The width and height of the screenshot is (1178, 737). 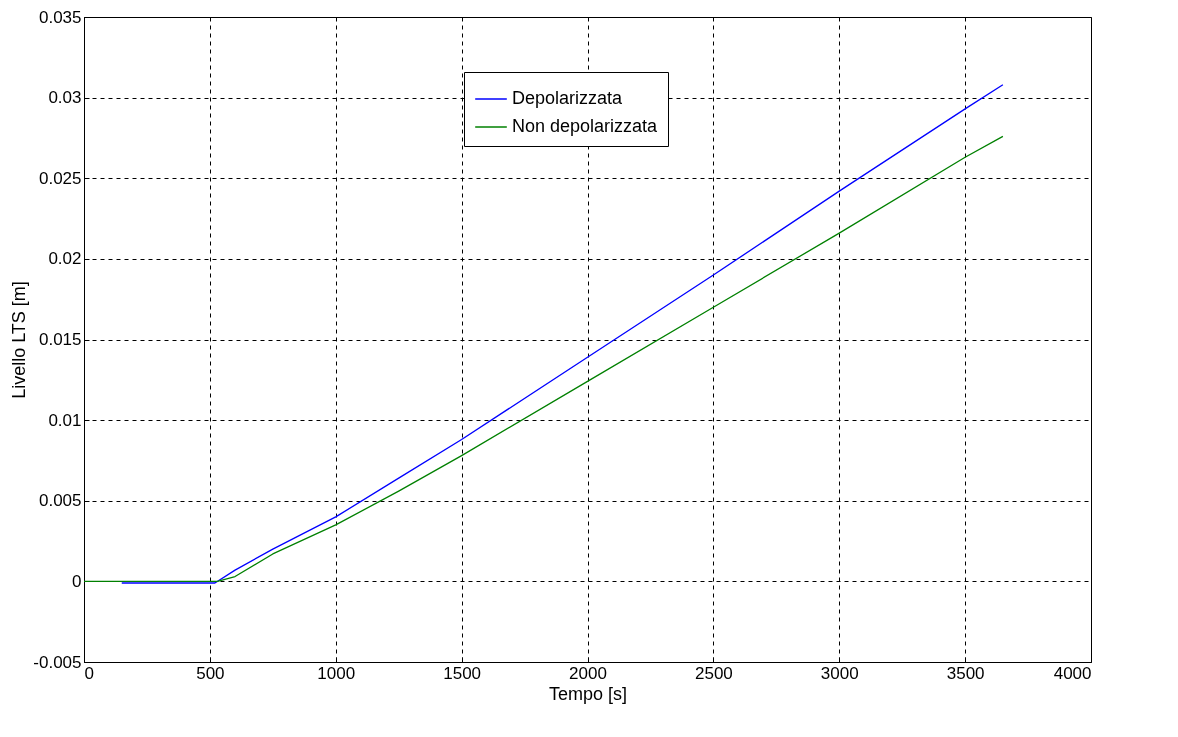 What do you see at coordinates (65, 420) in the screenshot?
I see `y-tick-label: 0.01` at bounding box center [65, 420].